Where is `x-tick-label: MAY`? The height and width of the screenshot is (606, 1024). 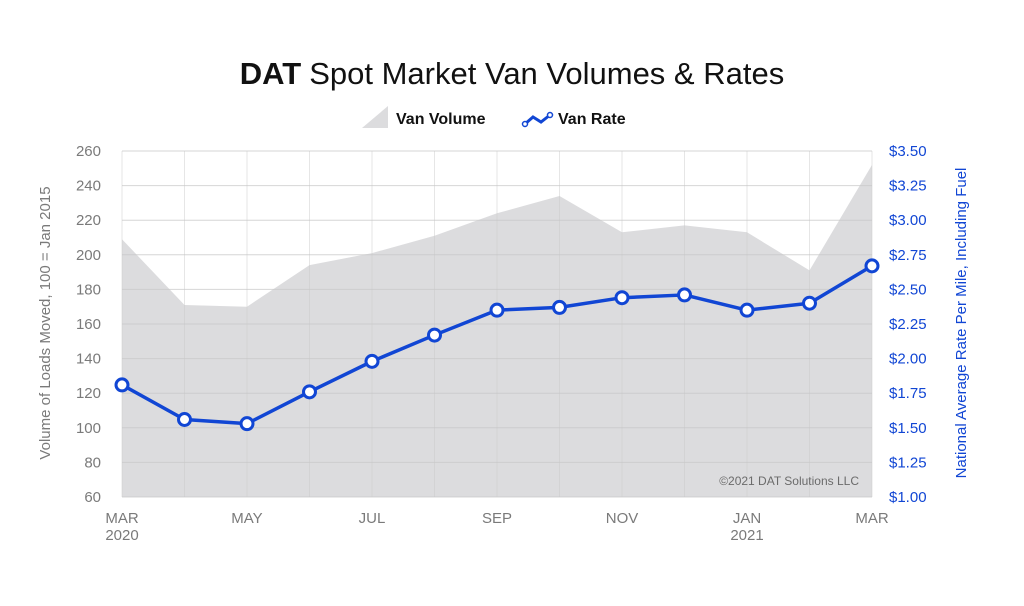
x-tick-label: MAY is located at coordinates (246, 518).